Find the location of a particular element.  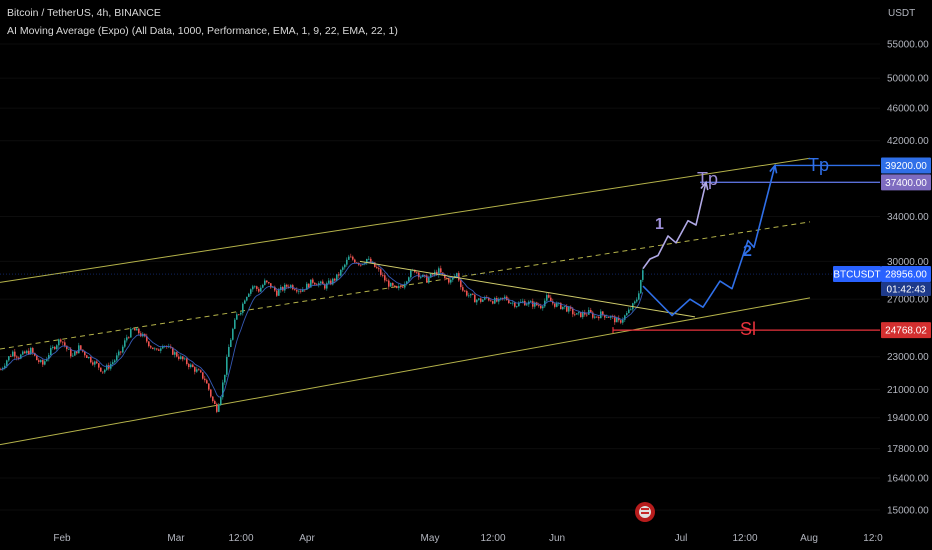

scenario-2-path is located at coordinates (709, 241).